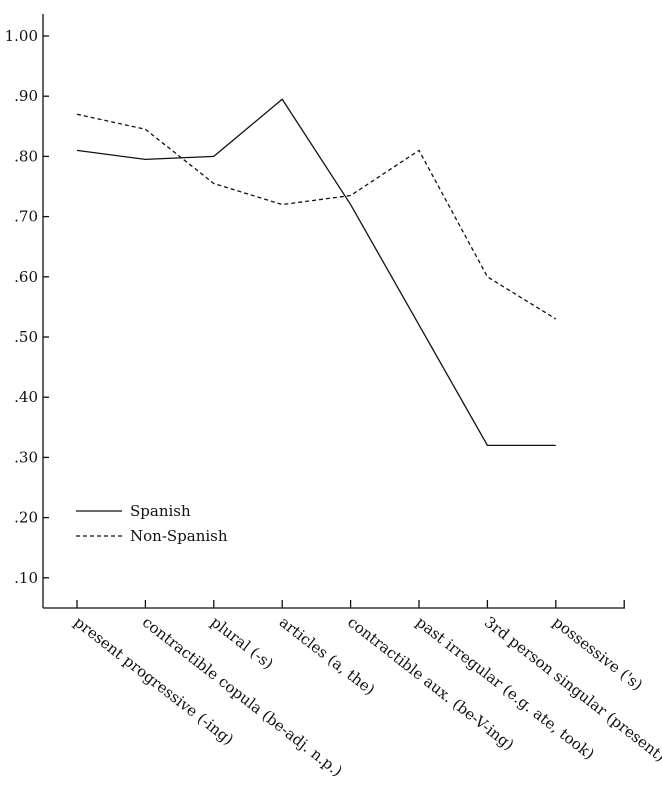 Image resolution: width=662 pixels, height=796 pixels. What do you see at coordinates (26, 96) in the screenshot?
I see `y-tick-label: .90` at bounding box center [26, 96].